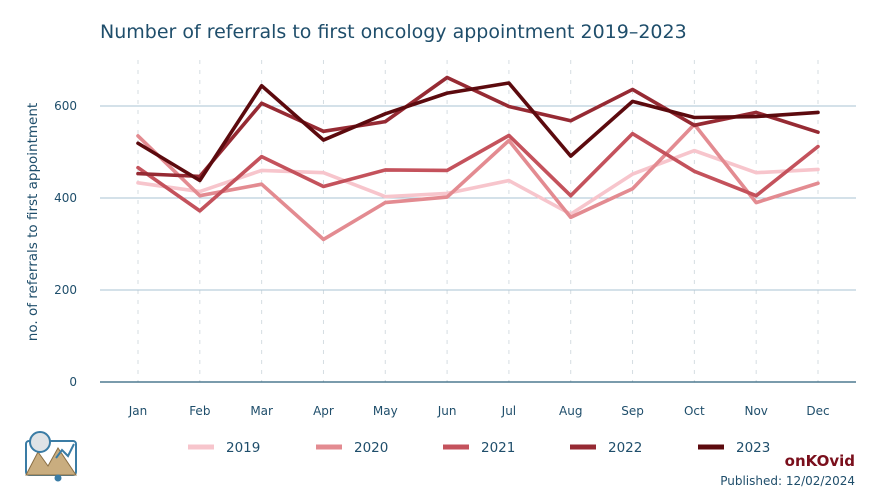 Image resolution: width=885 pixels, height=496 pixels. I want to click on x-tick-label: Dec, so click(817, 411).